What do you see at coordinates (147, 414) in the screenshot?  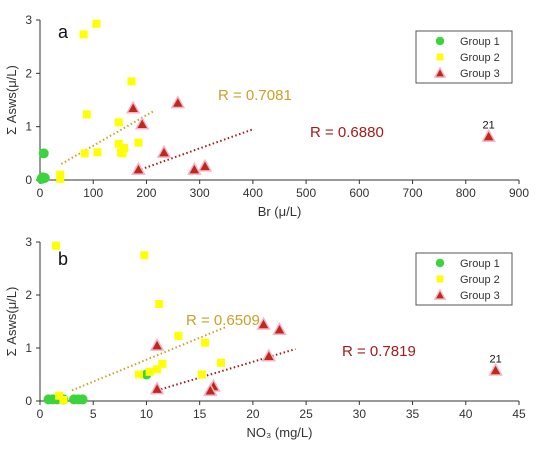 I see `x-tick-label: 10` at bounding box center [147, 414].